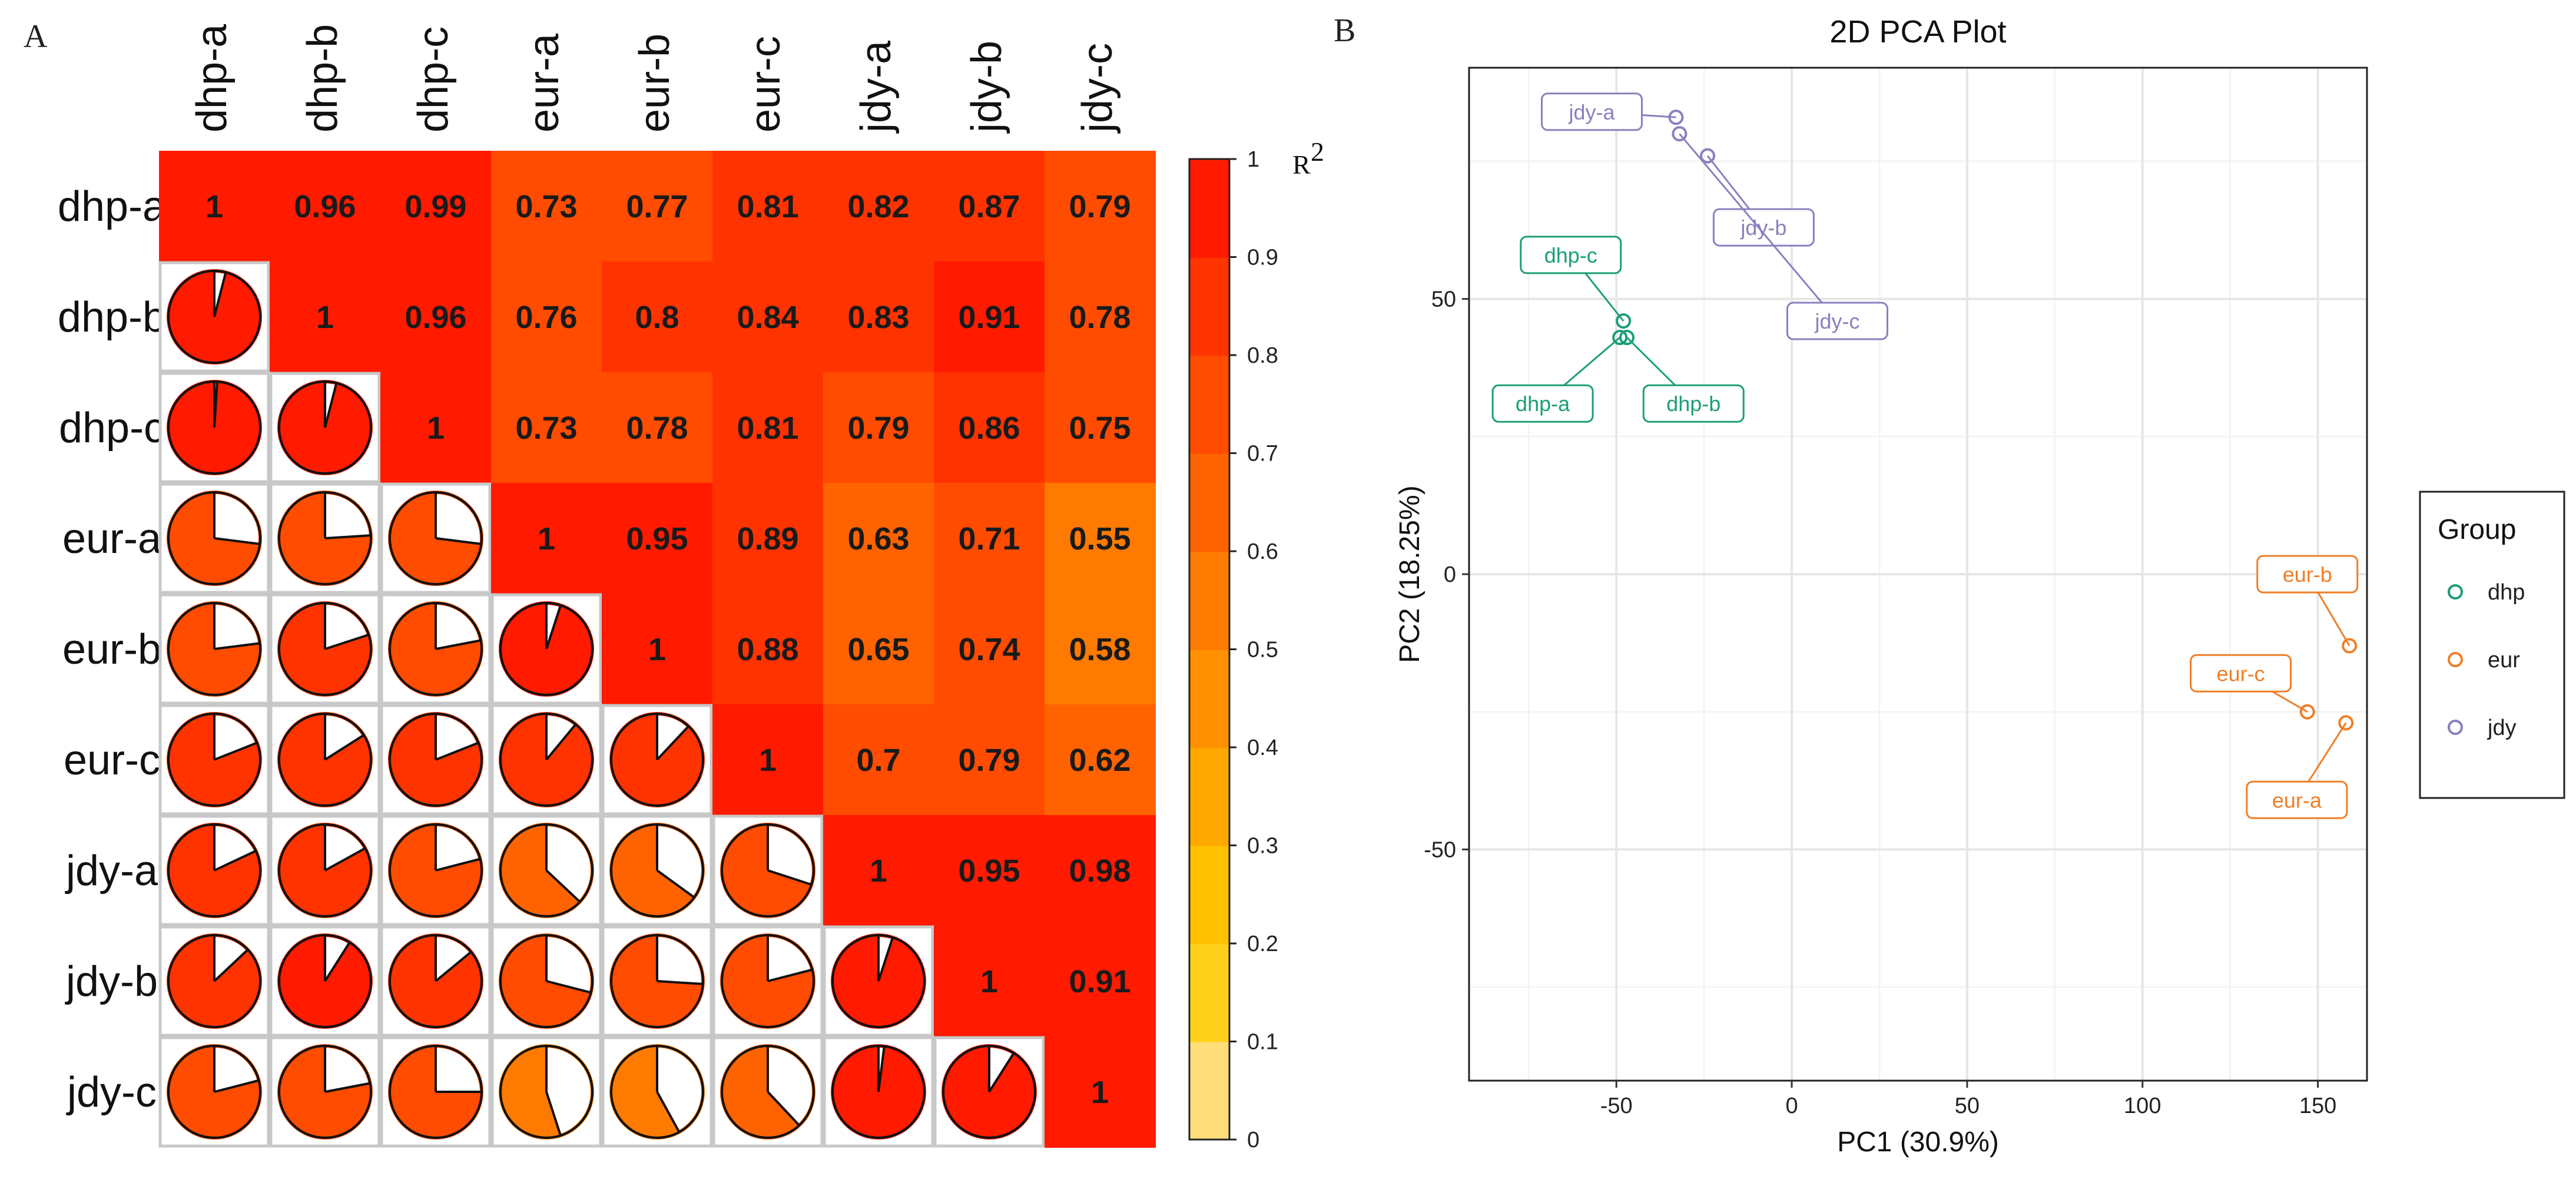 Image resolution: width=2576 pixels, height=1179 pixels. What do you see at coordinates (1917, 31) in the screenshot?
I see `pca-title: 2D PCA Plot` at bounding box center [1917, 31].